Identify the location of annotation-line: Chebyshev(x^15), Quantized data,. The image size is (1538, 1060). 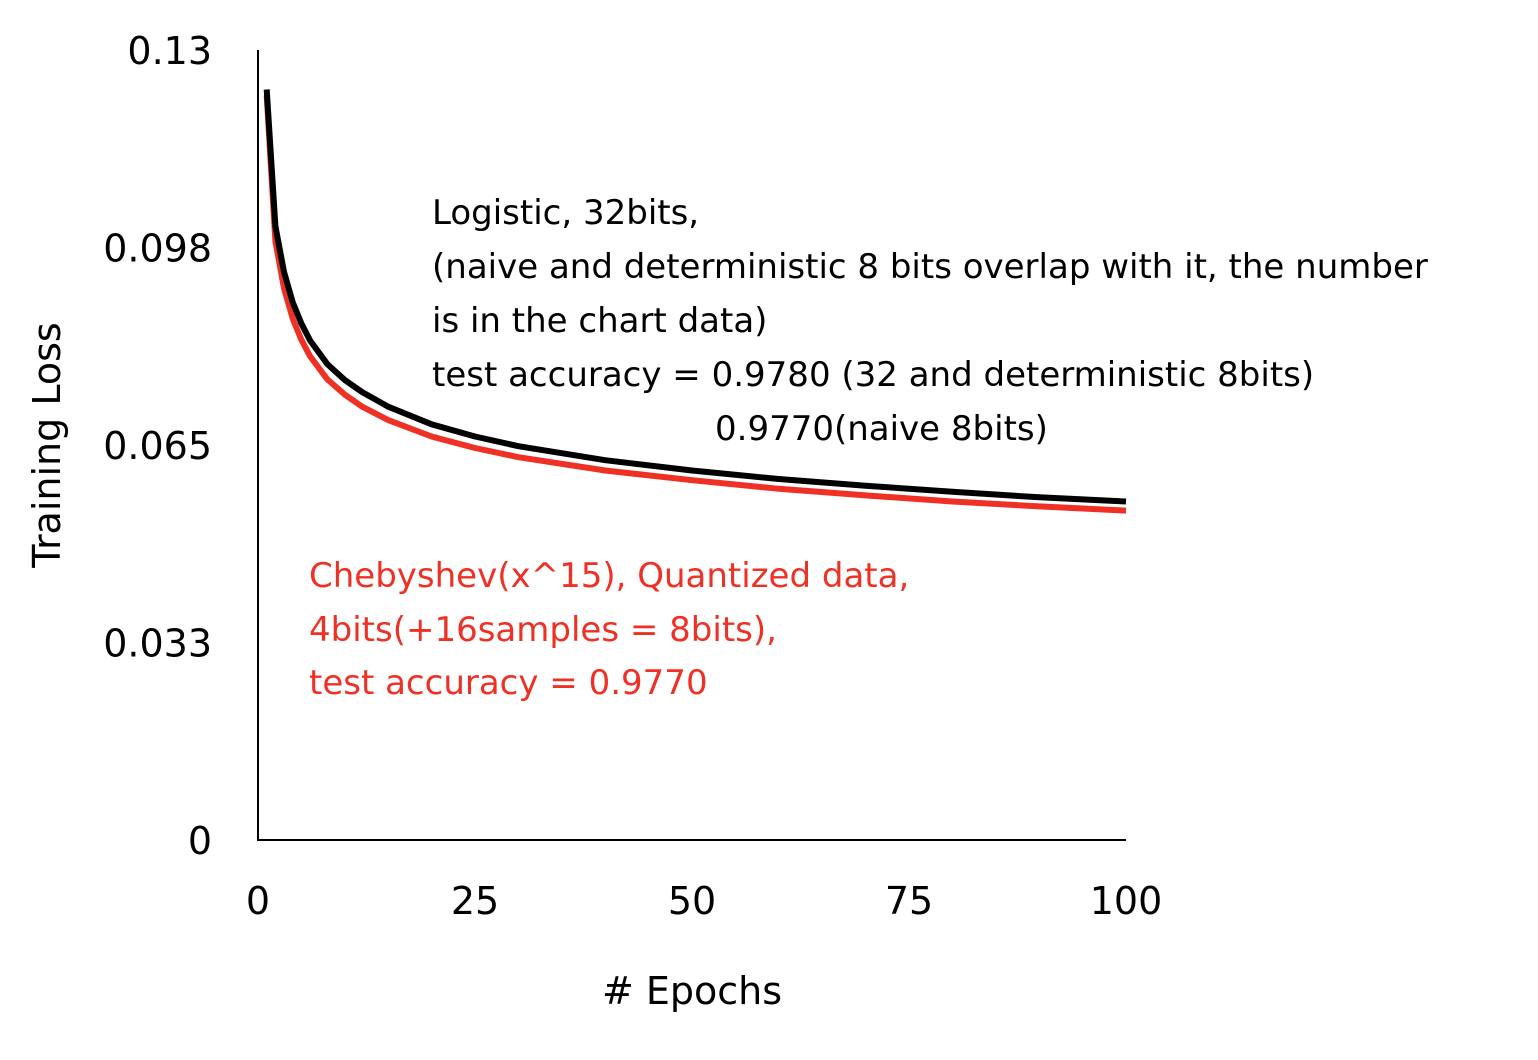
(609, 576).